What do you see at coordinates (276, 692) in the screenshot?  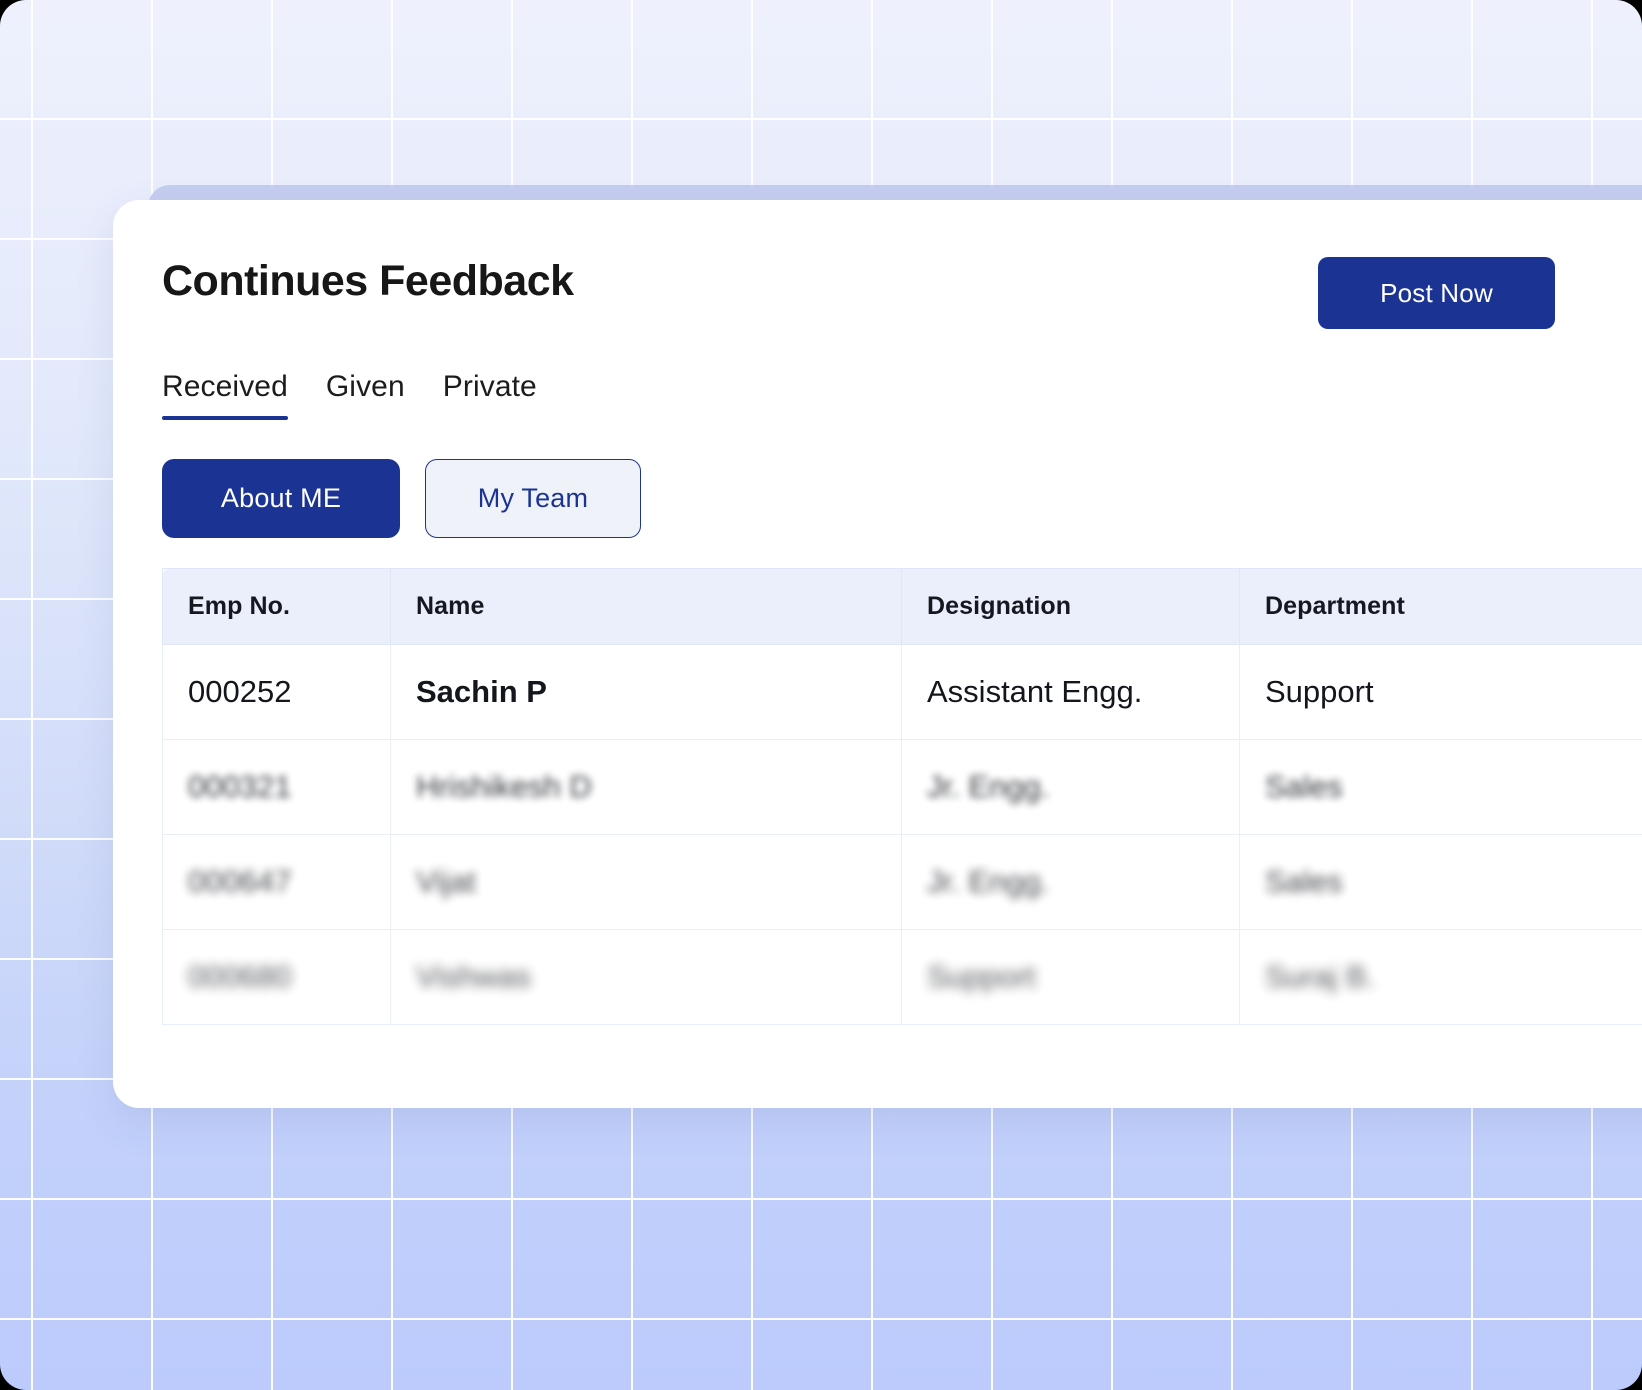 I see `cell-emp-no: 000252` at bounding box center [276, 692].